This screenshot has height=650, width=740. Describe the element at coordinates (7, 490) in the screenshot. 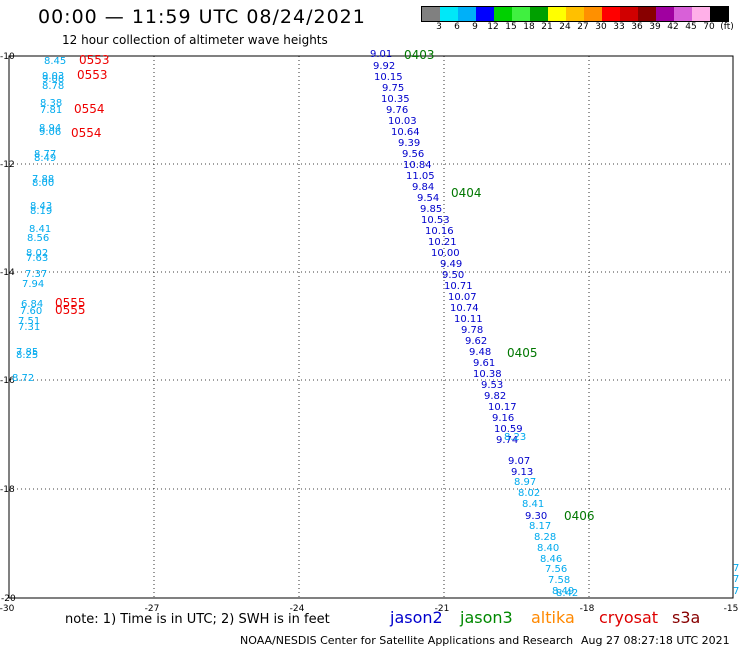

I see `y-tick-label: -18` at that location.